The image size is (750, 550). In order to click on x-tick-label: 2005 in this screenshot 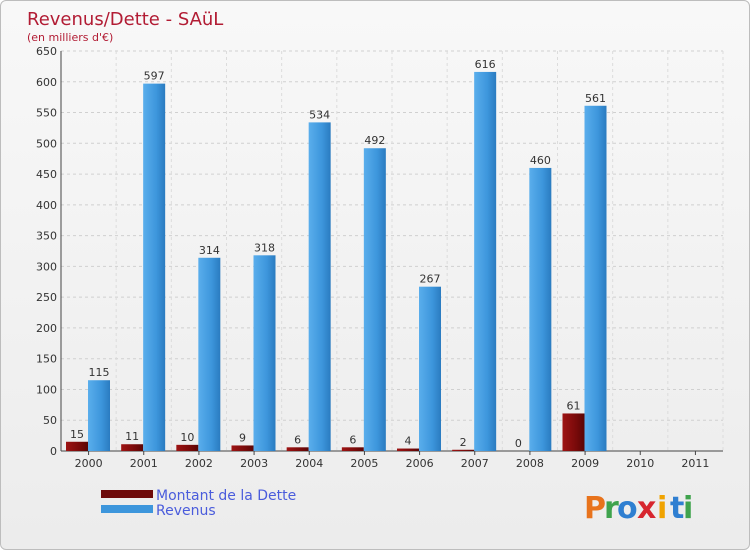, I will do `click(364, 463)`.